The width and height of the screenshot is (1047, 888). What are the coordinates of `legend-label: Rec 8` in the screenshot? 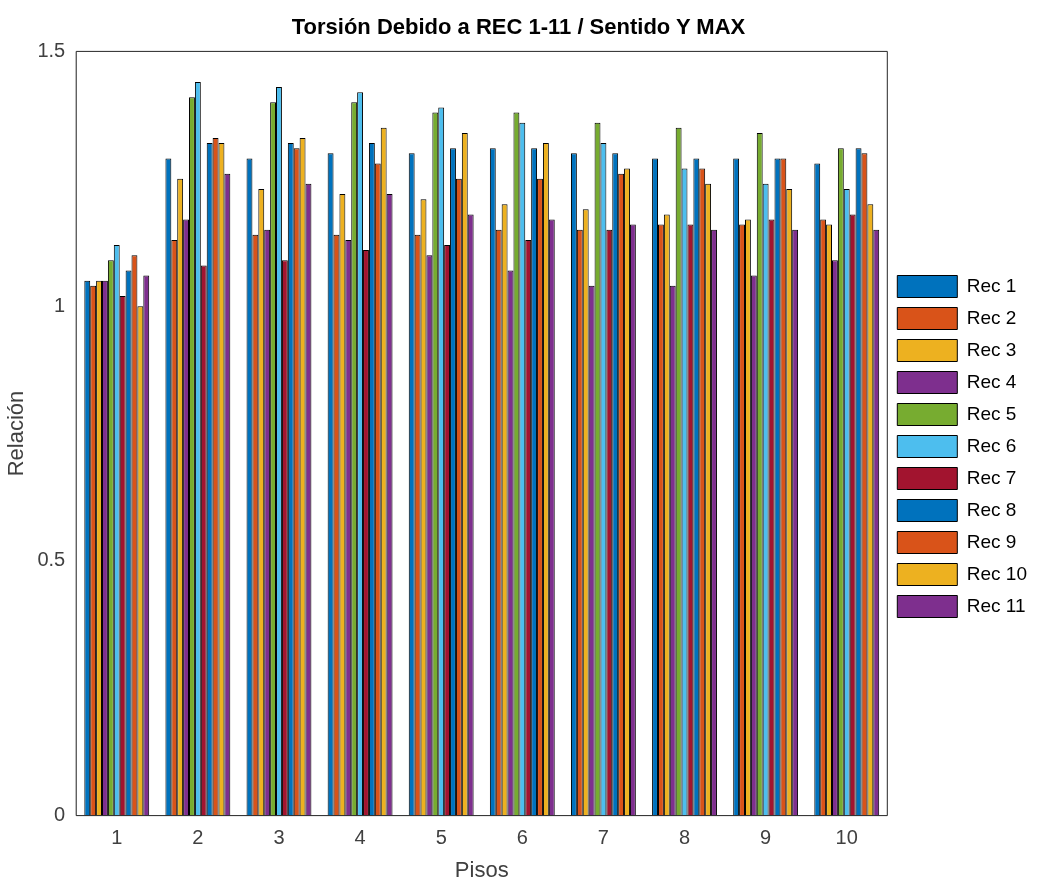 It's located at (991, 509).